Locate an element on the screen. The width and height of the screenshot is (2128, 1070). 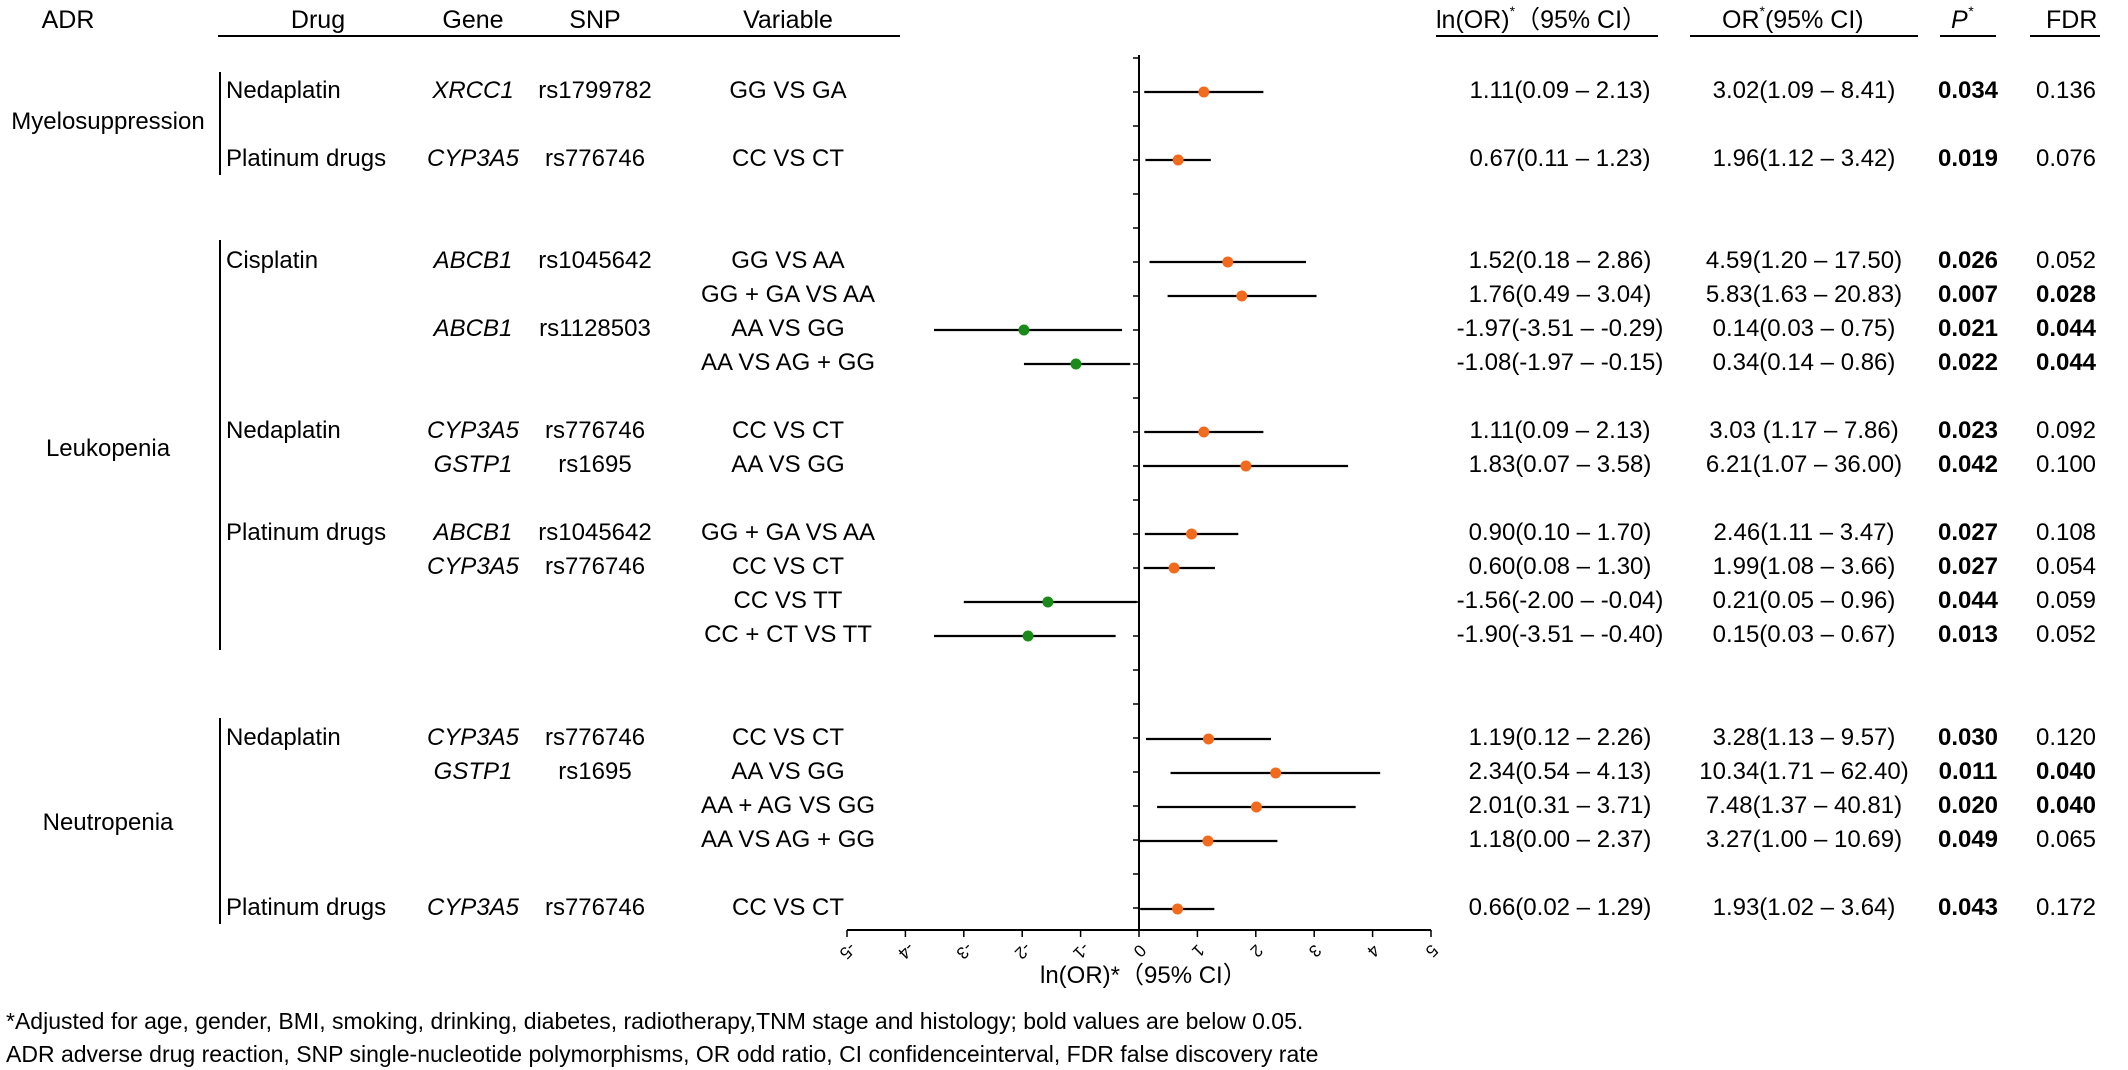
fdr-cell: 0.059 is located at coordinates (2066, 600).